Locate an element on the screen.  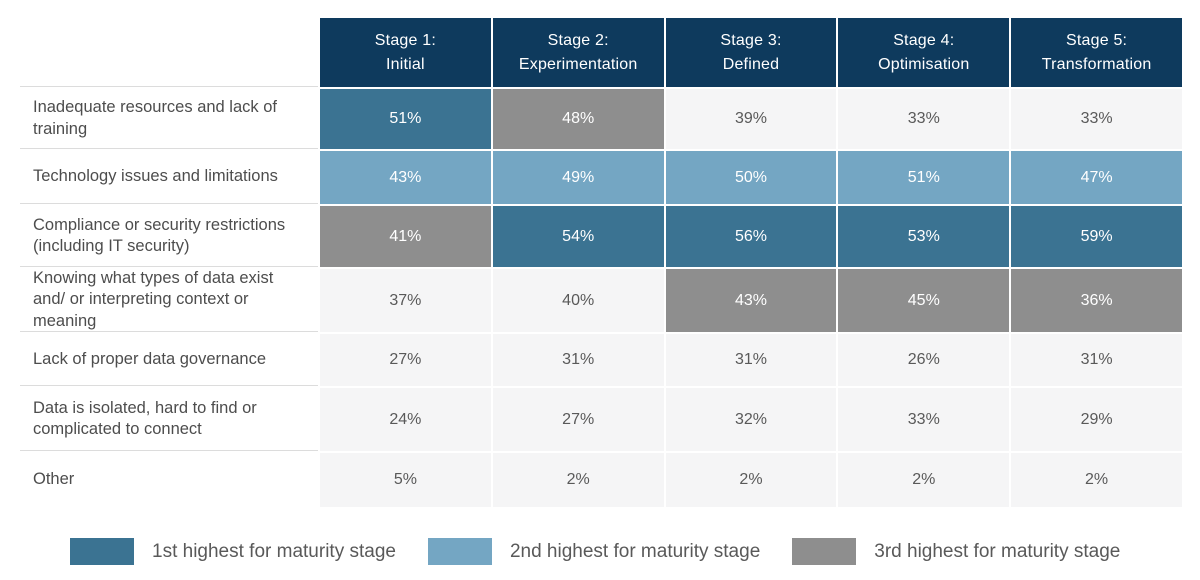
row-label: Technology issues and limitations is located at coordinates (169, 177).